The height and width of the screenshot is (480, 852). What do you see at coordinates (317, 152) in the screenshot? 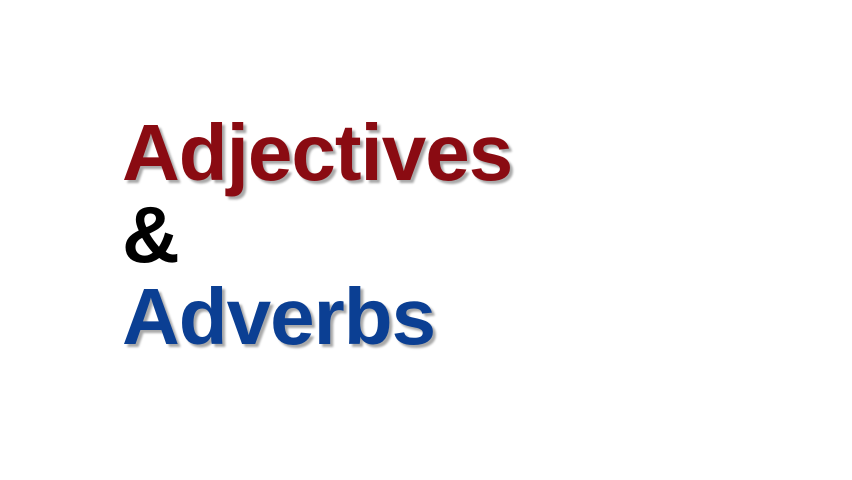
I see `title-line-adjectives: Adjectives` at bounding box center [317, 152].